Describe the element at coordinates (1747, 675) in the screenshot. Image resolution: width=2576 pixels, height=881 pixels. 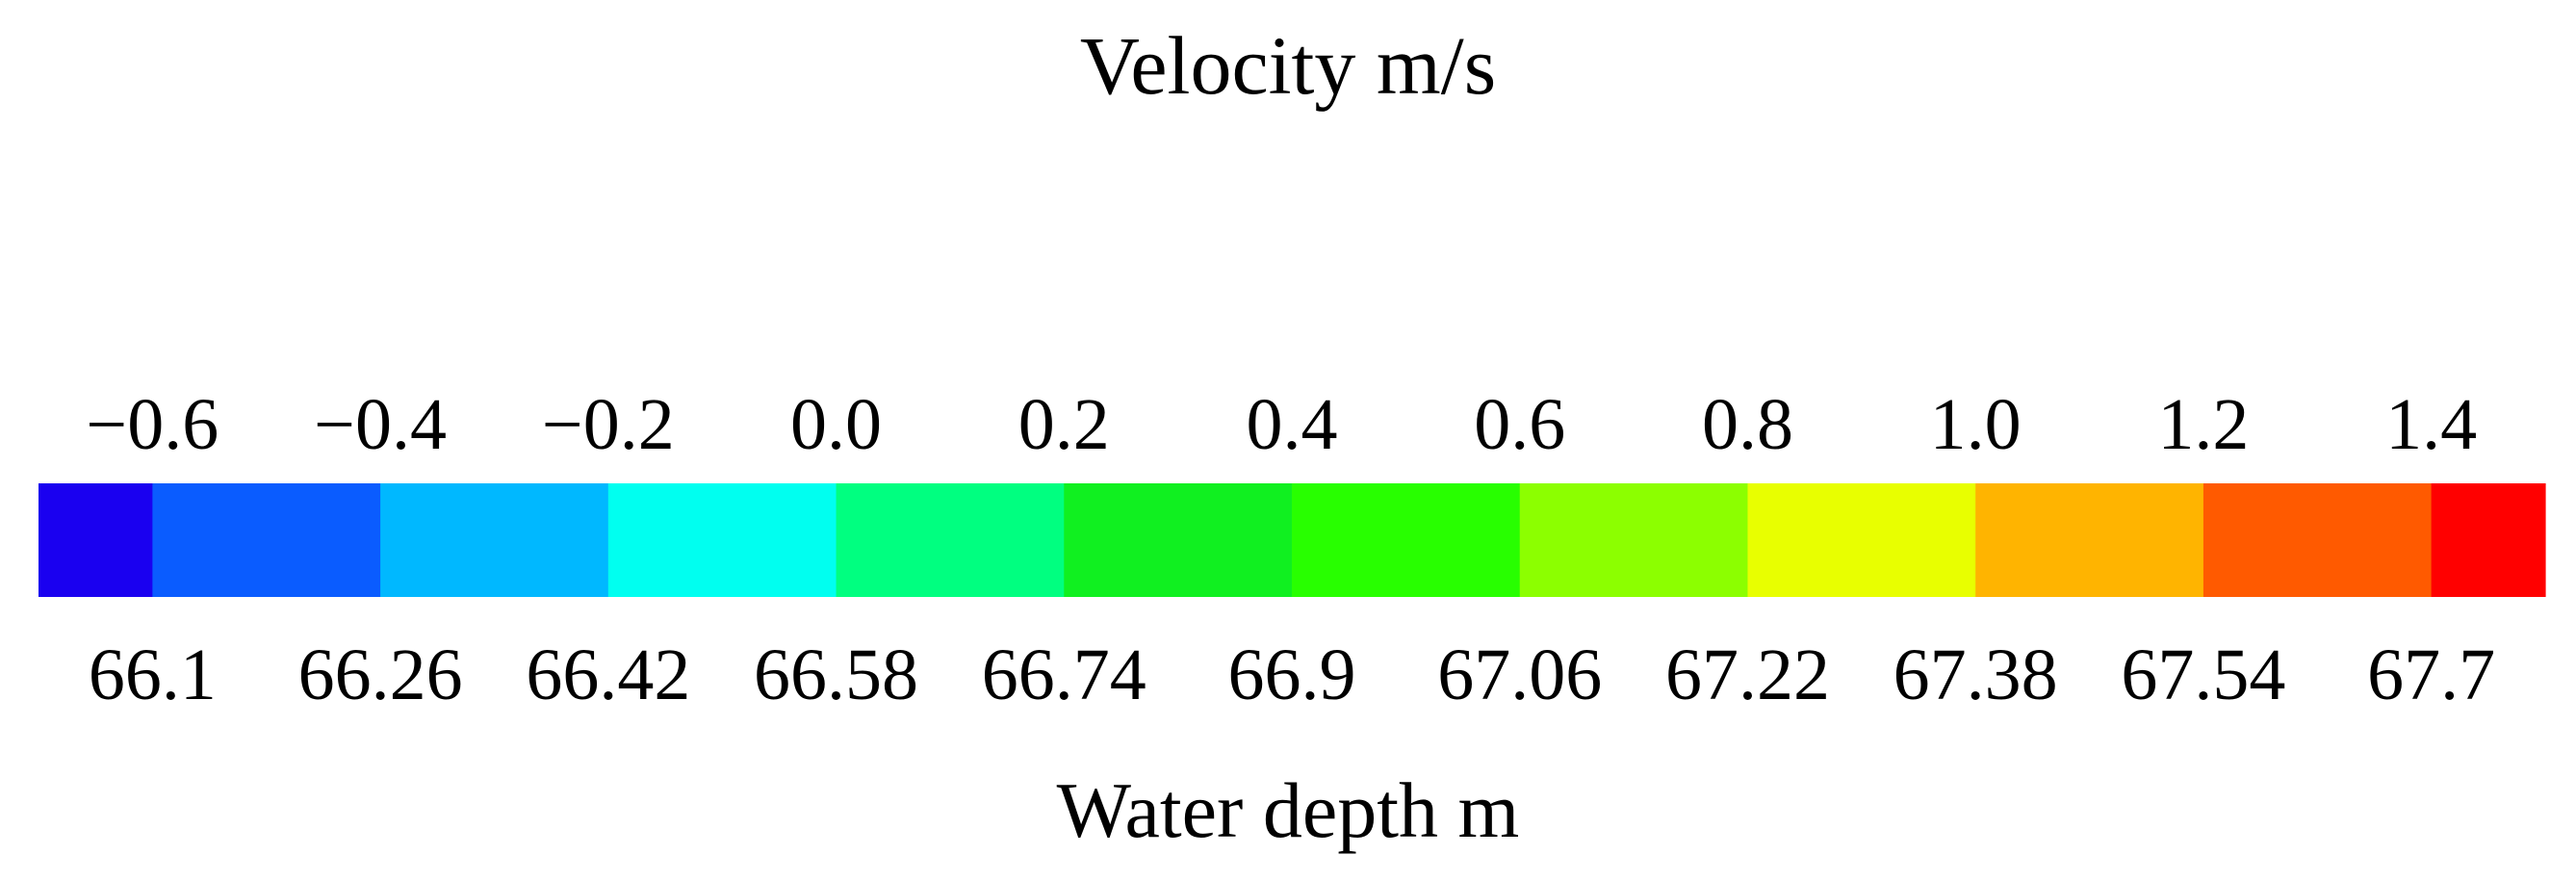
I see `water-depth-tick-label: 67.22` at that location.